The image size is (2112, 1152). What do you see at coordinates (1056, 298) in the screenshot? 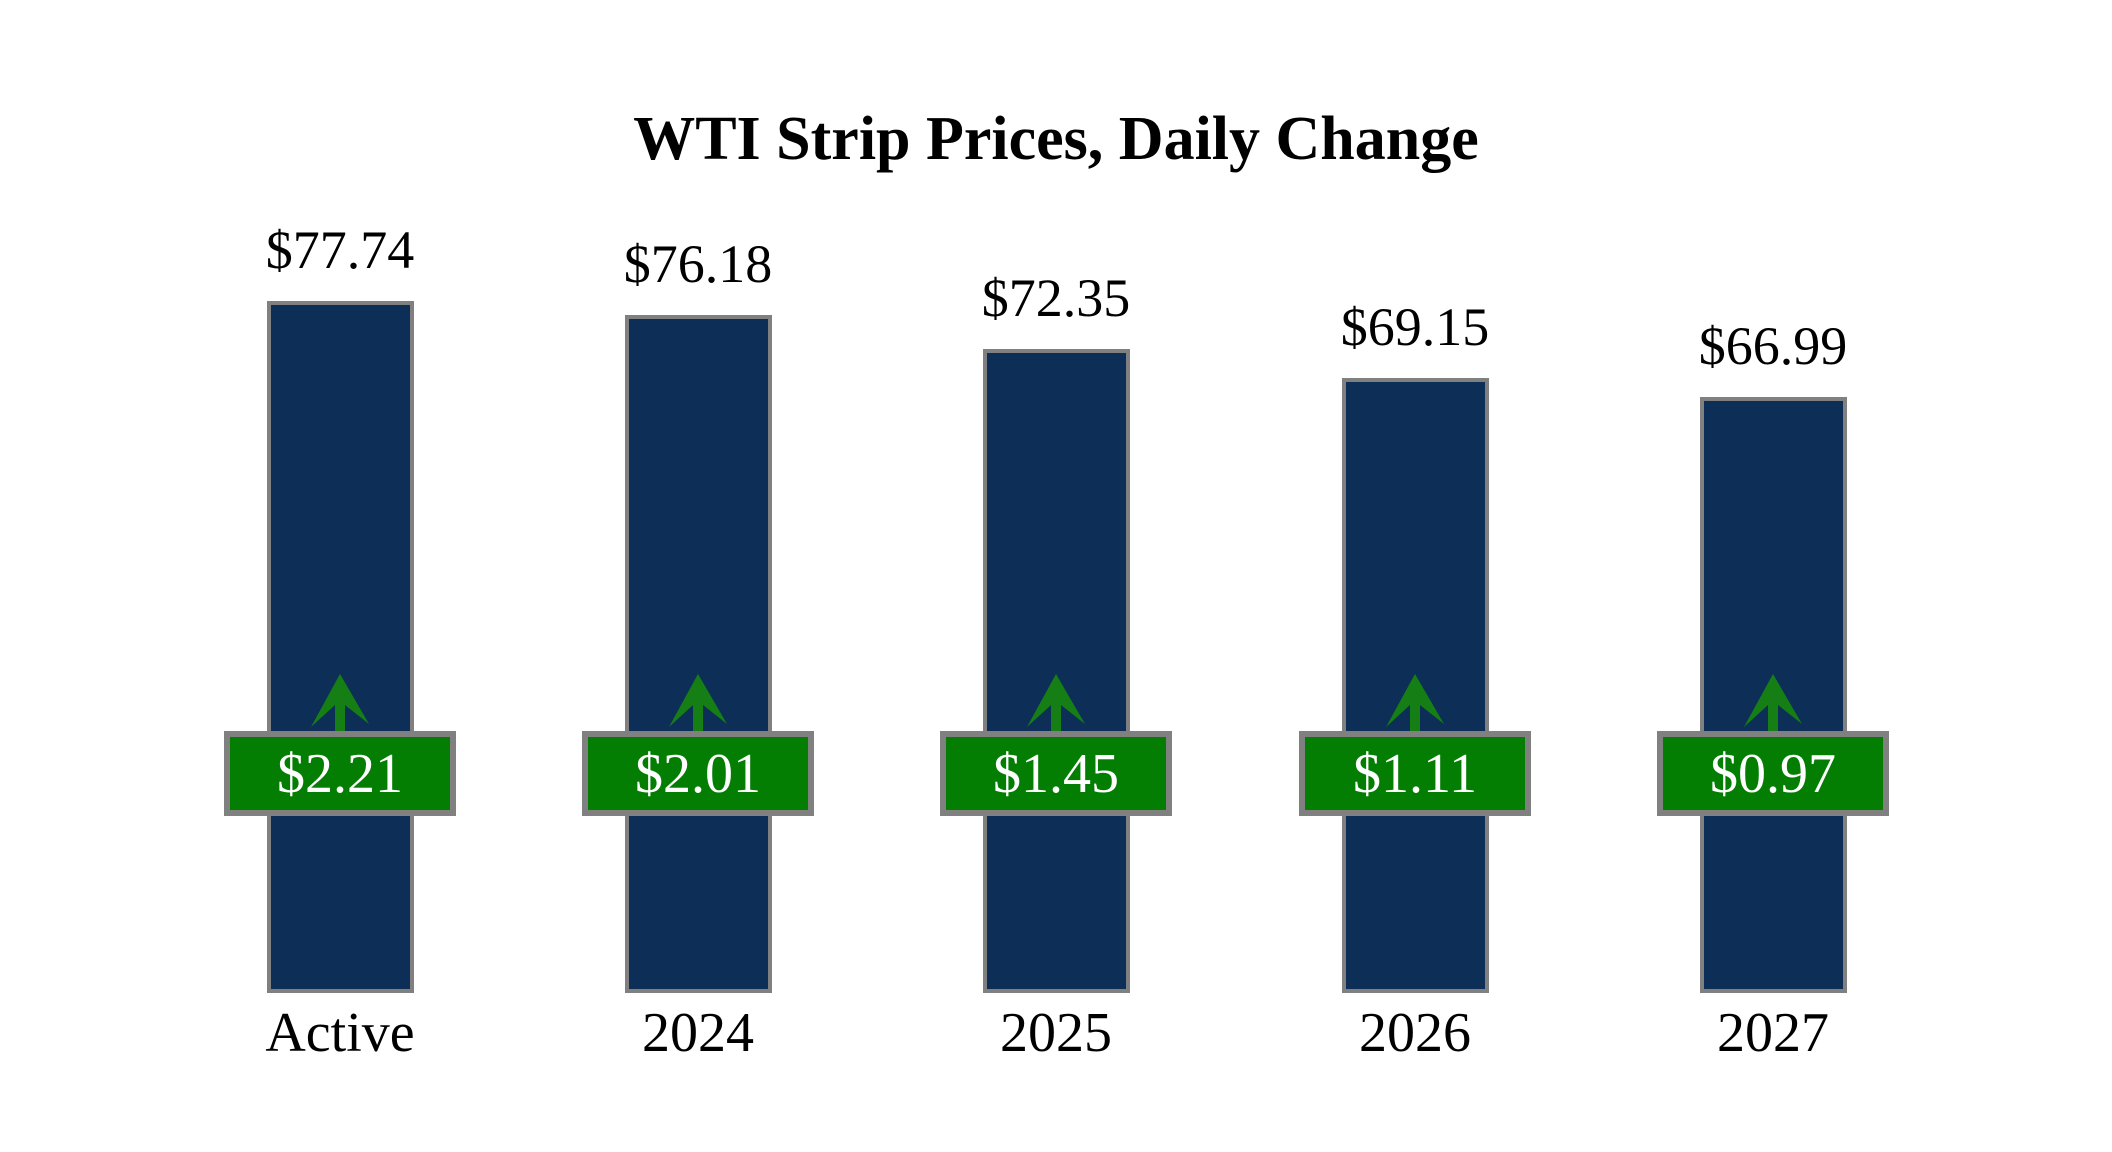
I see `price-value-label: $72.35` at bounding box center [1056, 298].